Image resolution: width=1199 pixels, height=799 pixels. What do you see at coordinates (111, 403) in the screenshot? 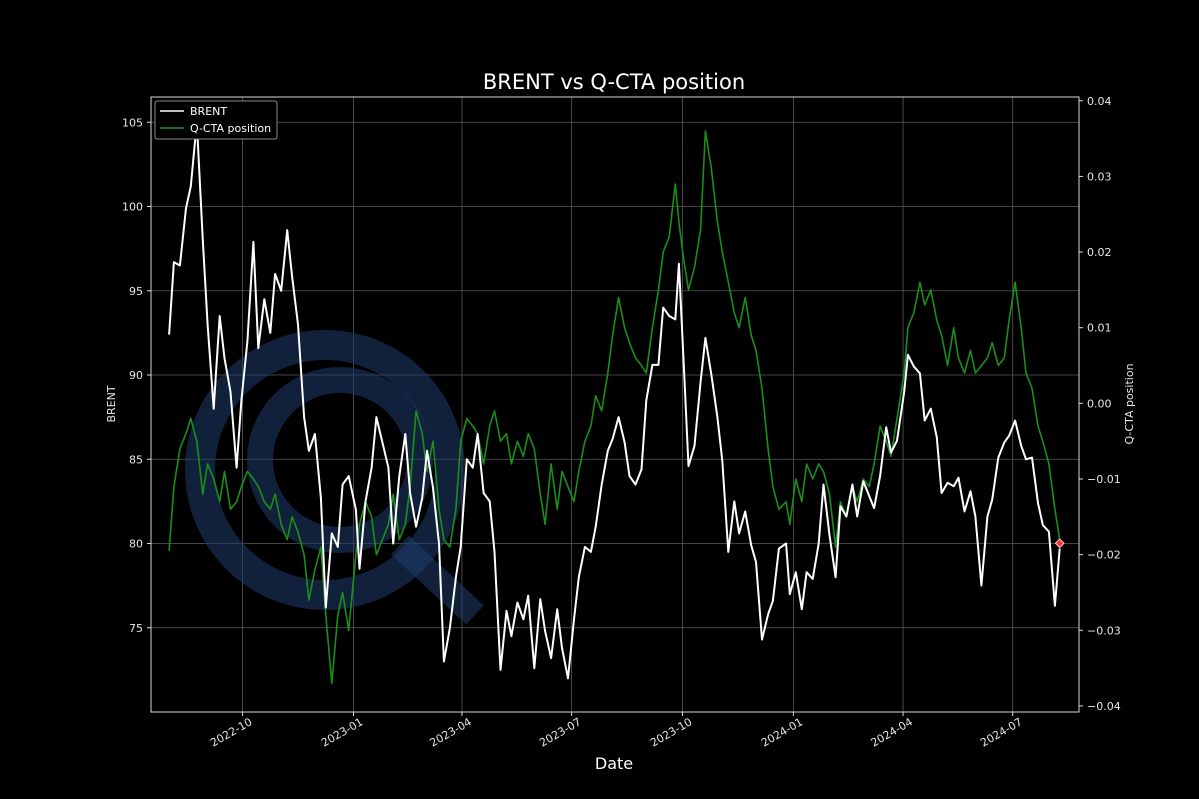
I see `y-axis-left-label: BRENT` at bounding box center [111, 403].